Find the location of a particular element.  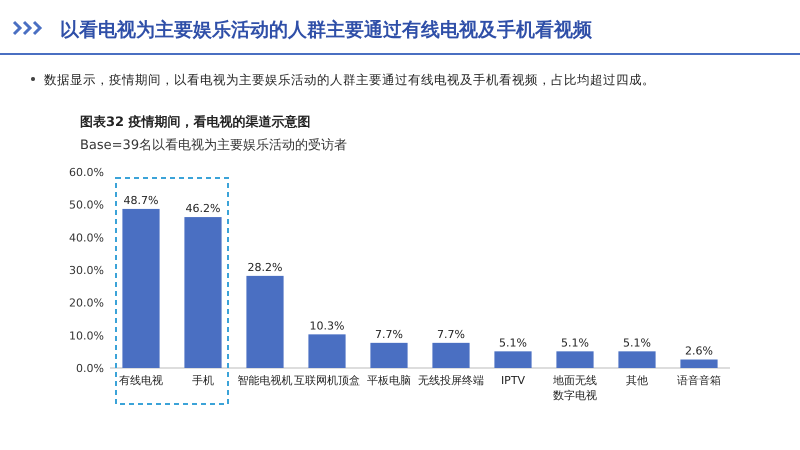

x-tick-label: 地面无线数字电视 is located at coordinates (574, 388).